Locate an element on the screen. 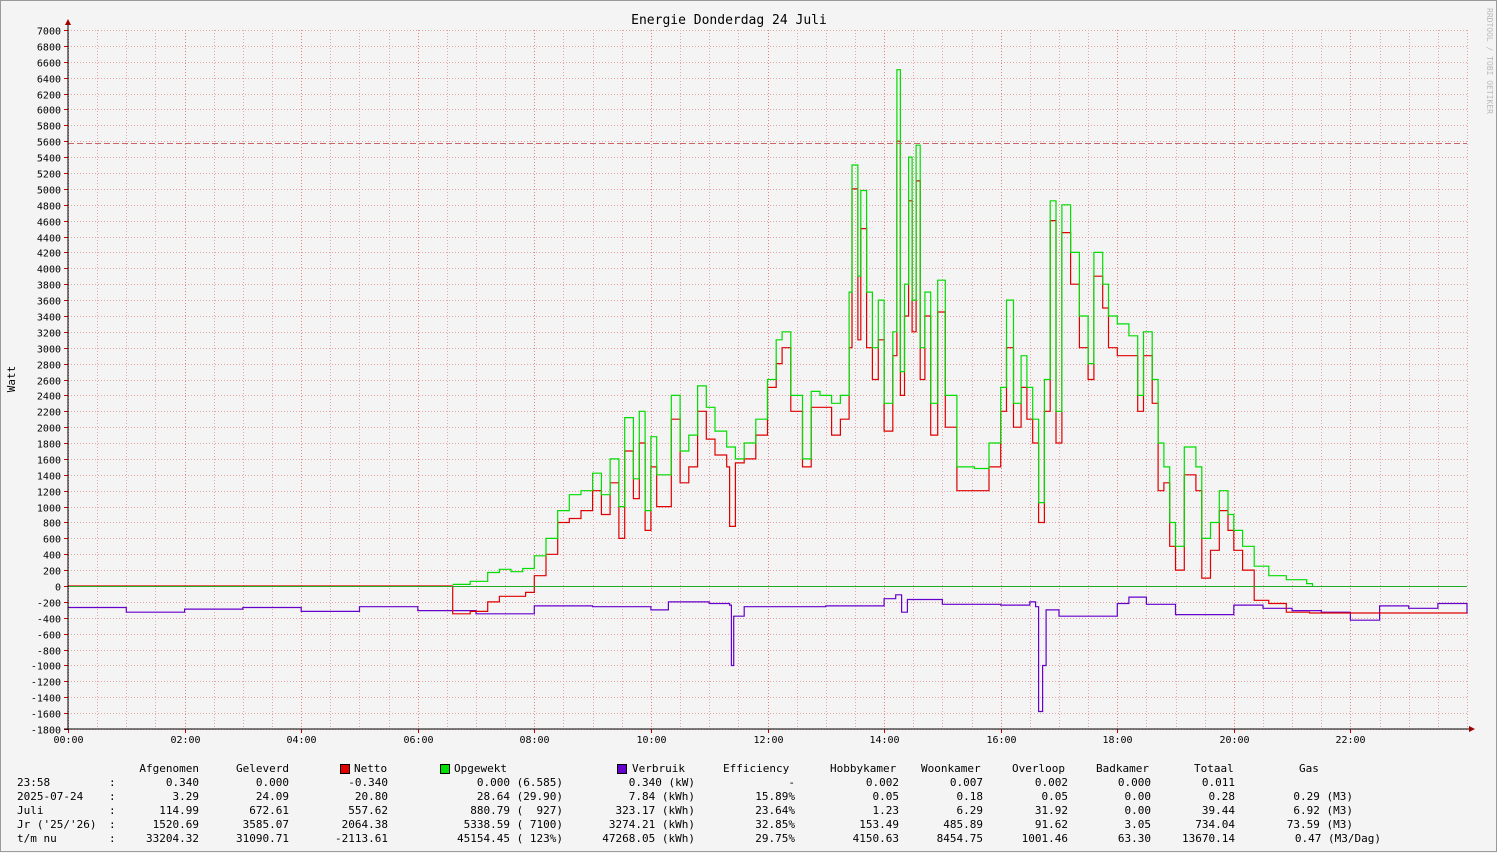  y-tick-label: 5000 is located at coordinates (49, 191).